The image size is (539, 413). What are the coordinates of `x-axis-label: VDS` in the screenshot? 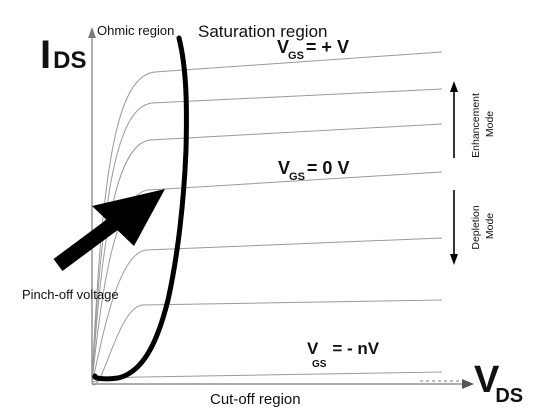 It's located at (498, 383).